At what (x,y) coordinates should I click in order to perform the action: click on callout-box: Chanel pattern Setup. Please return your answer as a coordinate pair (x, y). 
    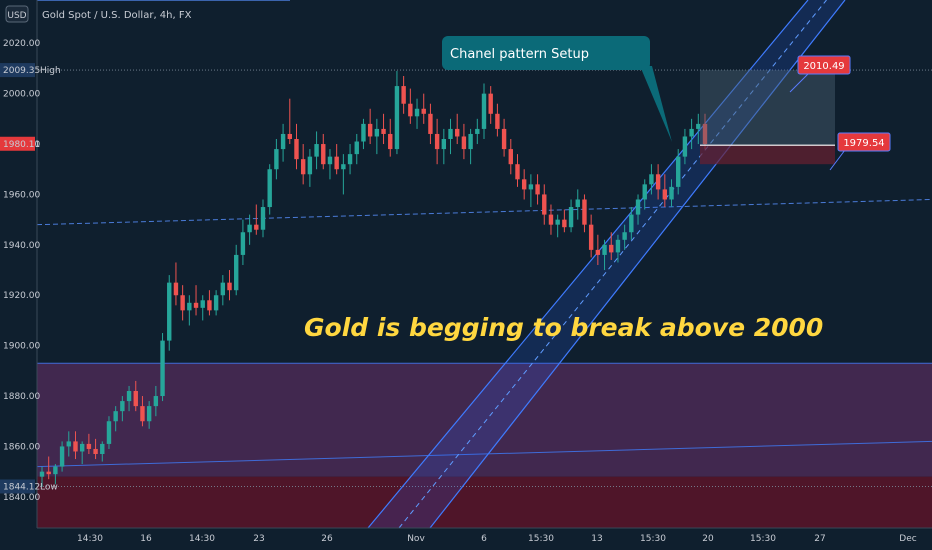
    Looking at the image, I should click on (557, 89).